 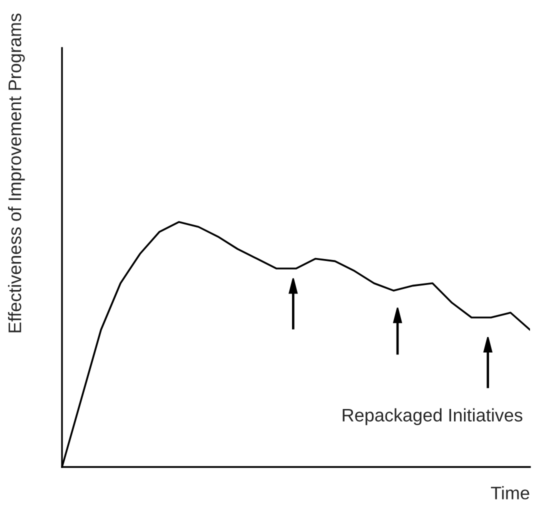 What do you see at coordinates (510, 493) in the screenshot?
I see `x-axis-title: Time` at bounding box center [510, 493].